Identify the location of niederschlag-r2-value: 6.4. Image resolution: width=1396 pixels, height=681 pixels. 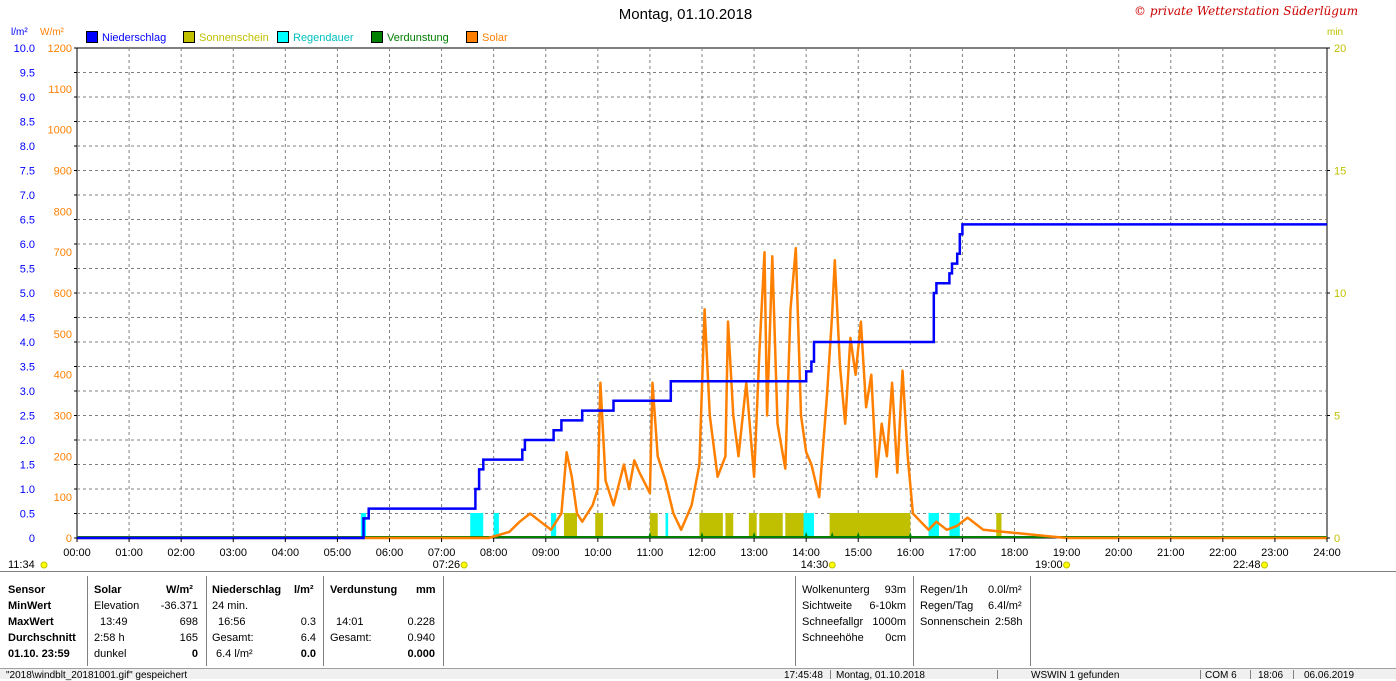
(308, 638).